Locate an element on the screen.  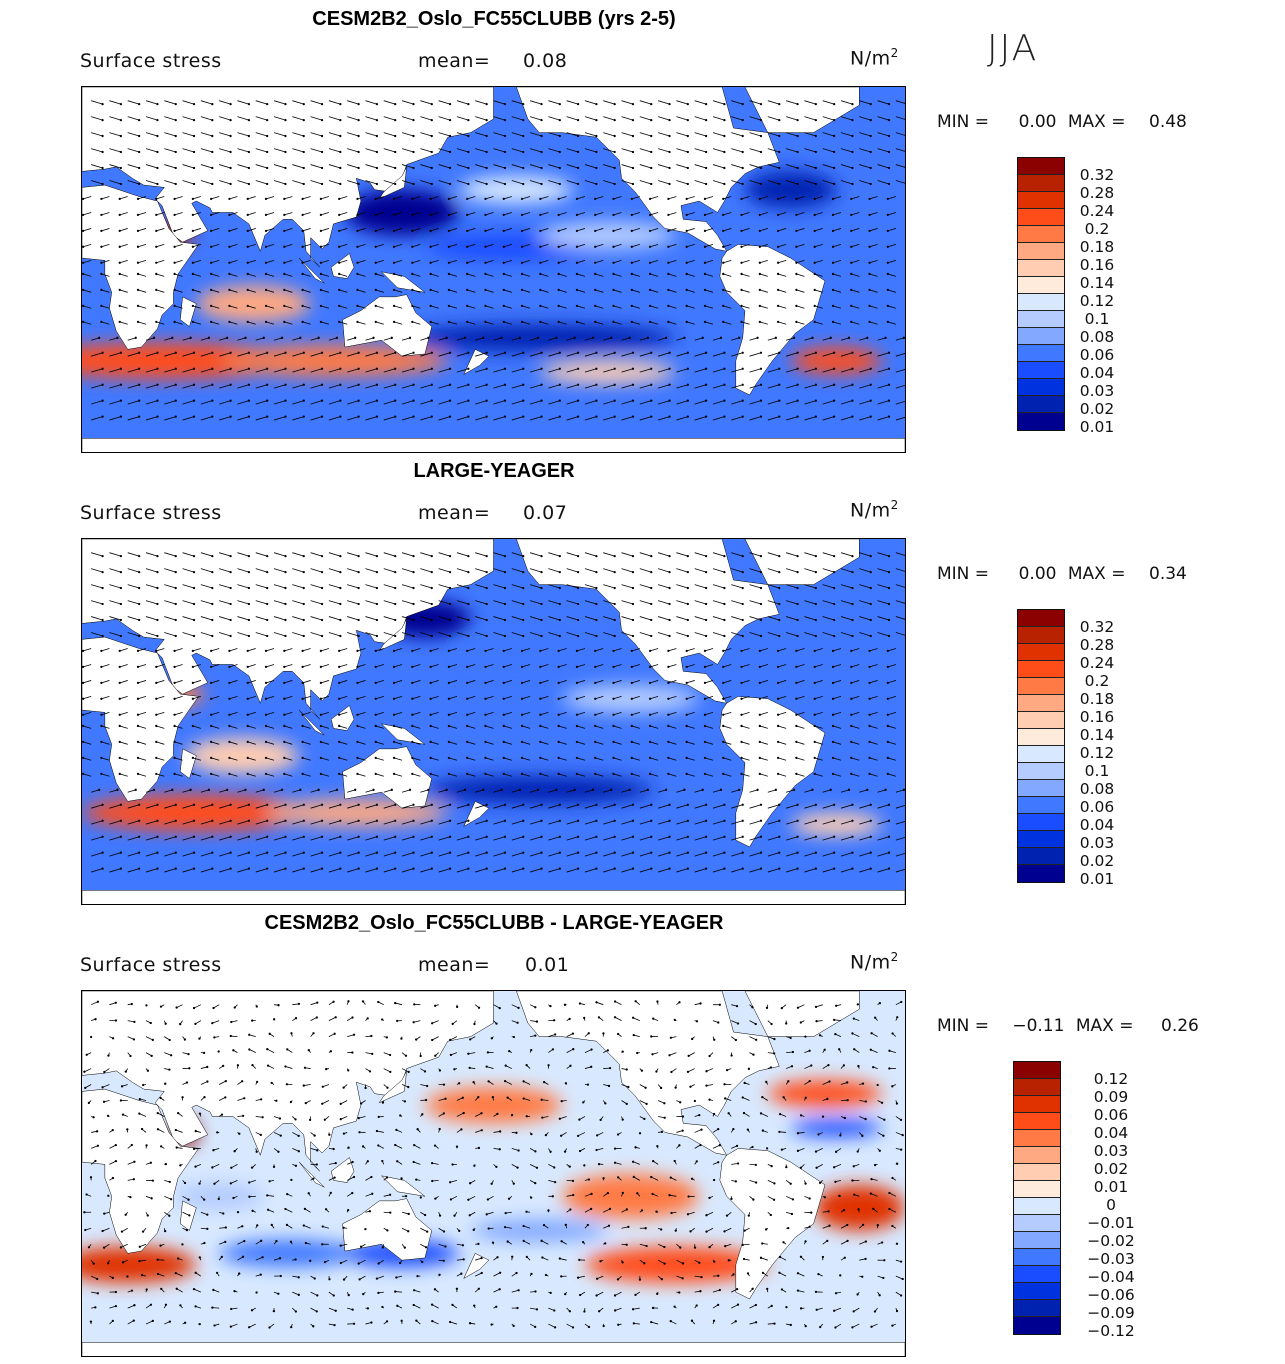
units-exponent: 2 is located at coordinates (894, 957).